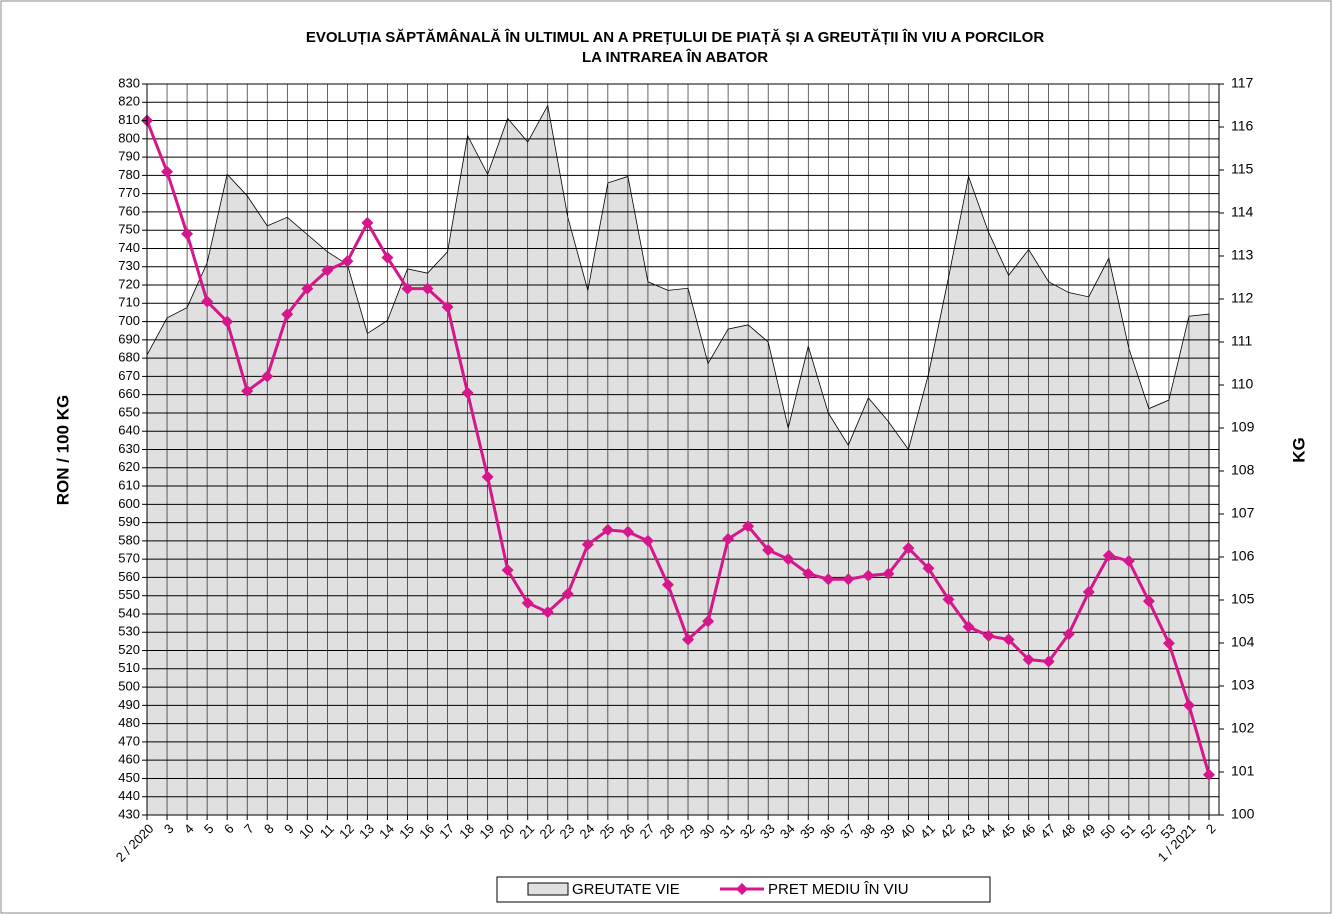  What do you see at coordinates (1242, 255) in the screenshot?
I see `y2-tick-label: 113` at bounding box center [1242, 255].